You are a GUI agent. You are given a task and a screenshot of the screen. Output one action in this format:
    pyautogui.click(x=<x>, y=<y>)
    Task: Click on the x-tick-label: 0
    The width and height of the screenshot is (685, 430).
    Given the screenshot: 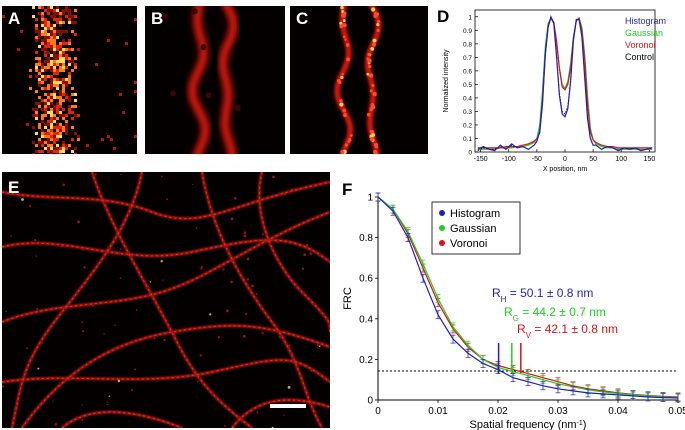 What is the action you would take?
    pyautogui.click(x=378, y=411)
    